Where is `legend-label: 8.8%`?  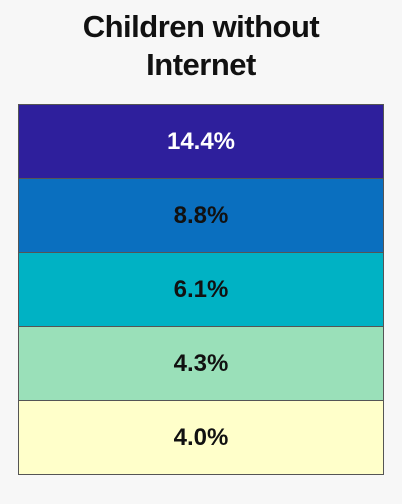 legend-label: 8.8% is located at coordinates (201, 215).